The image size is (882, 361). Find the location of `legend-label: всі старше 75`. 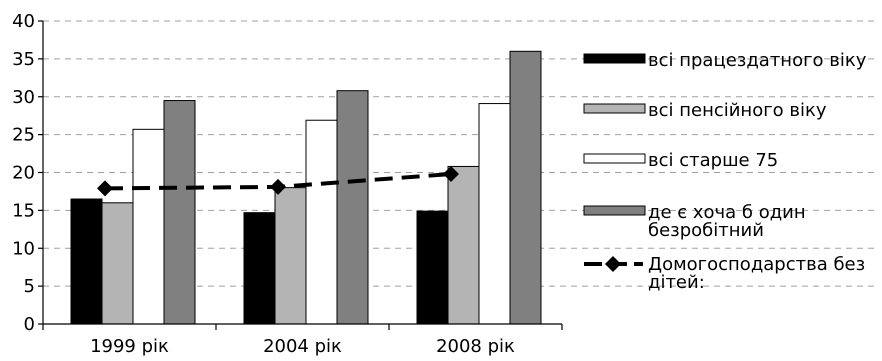

legend-label: всі старше 75 is located at coordinates (713, 160).